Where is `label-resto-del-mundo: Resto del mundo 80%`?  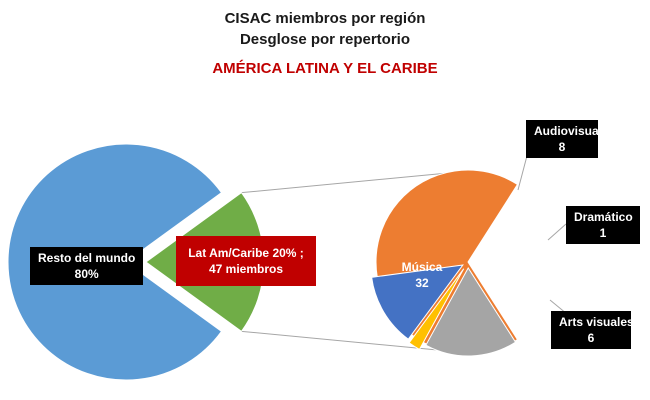 label-resto-del-mundo: Resto del mundo 80% is located at coordinates (87, 266).